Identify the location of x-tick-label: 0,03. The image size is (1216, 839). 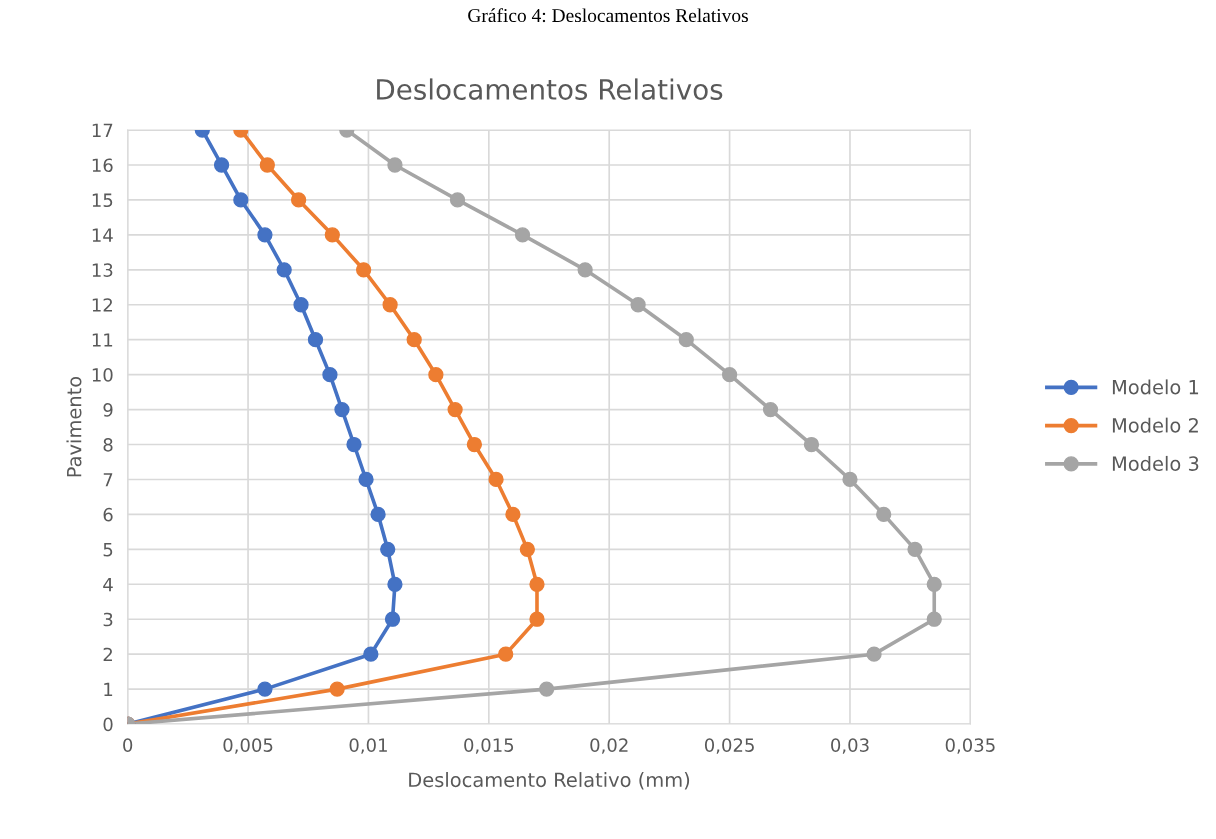
(850, 746).